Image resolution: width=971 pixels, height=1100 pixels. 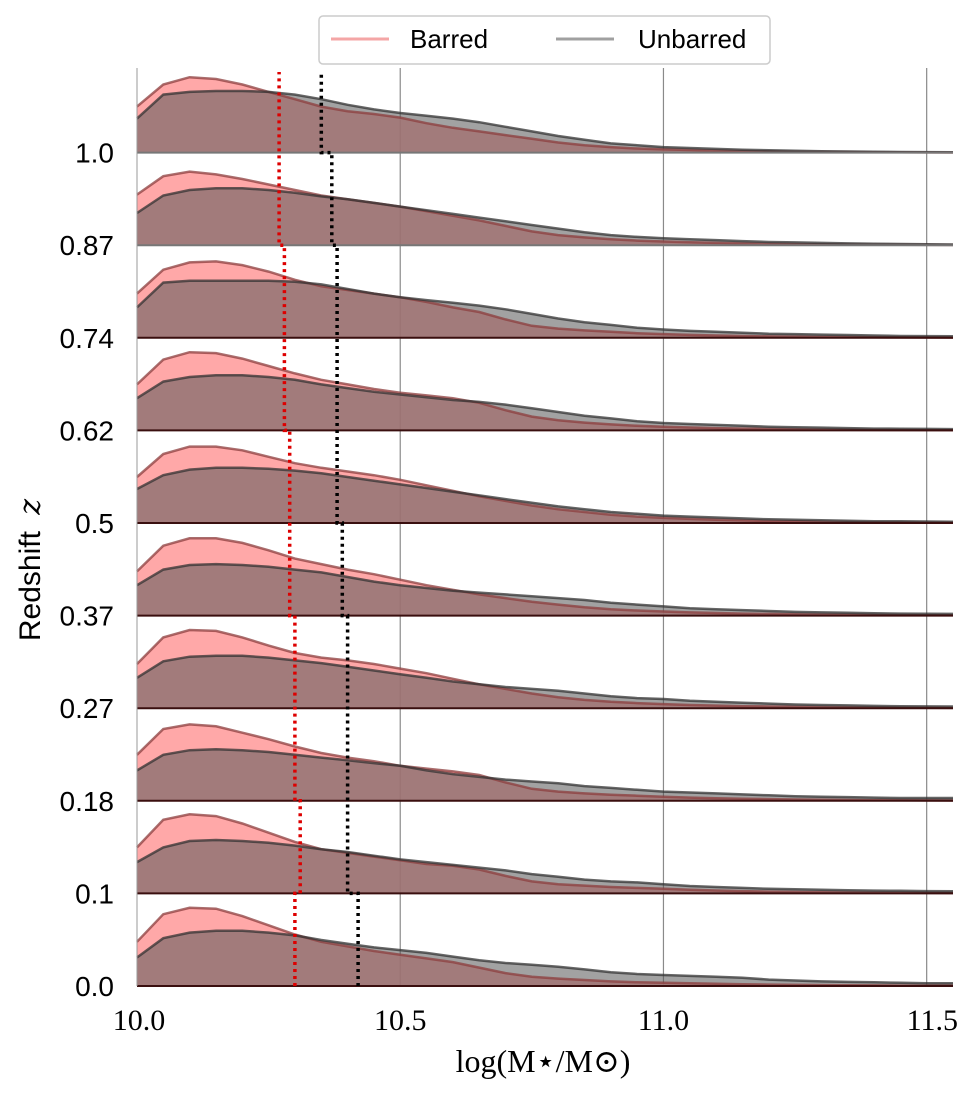 I want to click on ridge-row-z-0.62, so click(x=545, y=391).